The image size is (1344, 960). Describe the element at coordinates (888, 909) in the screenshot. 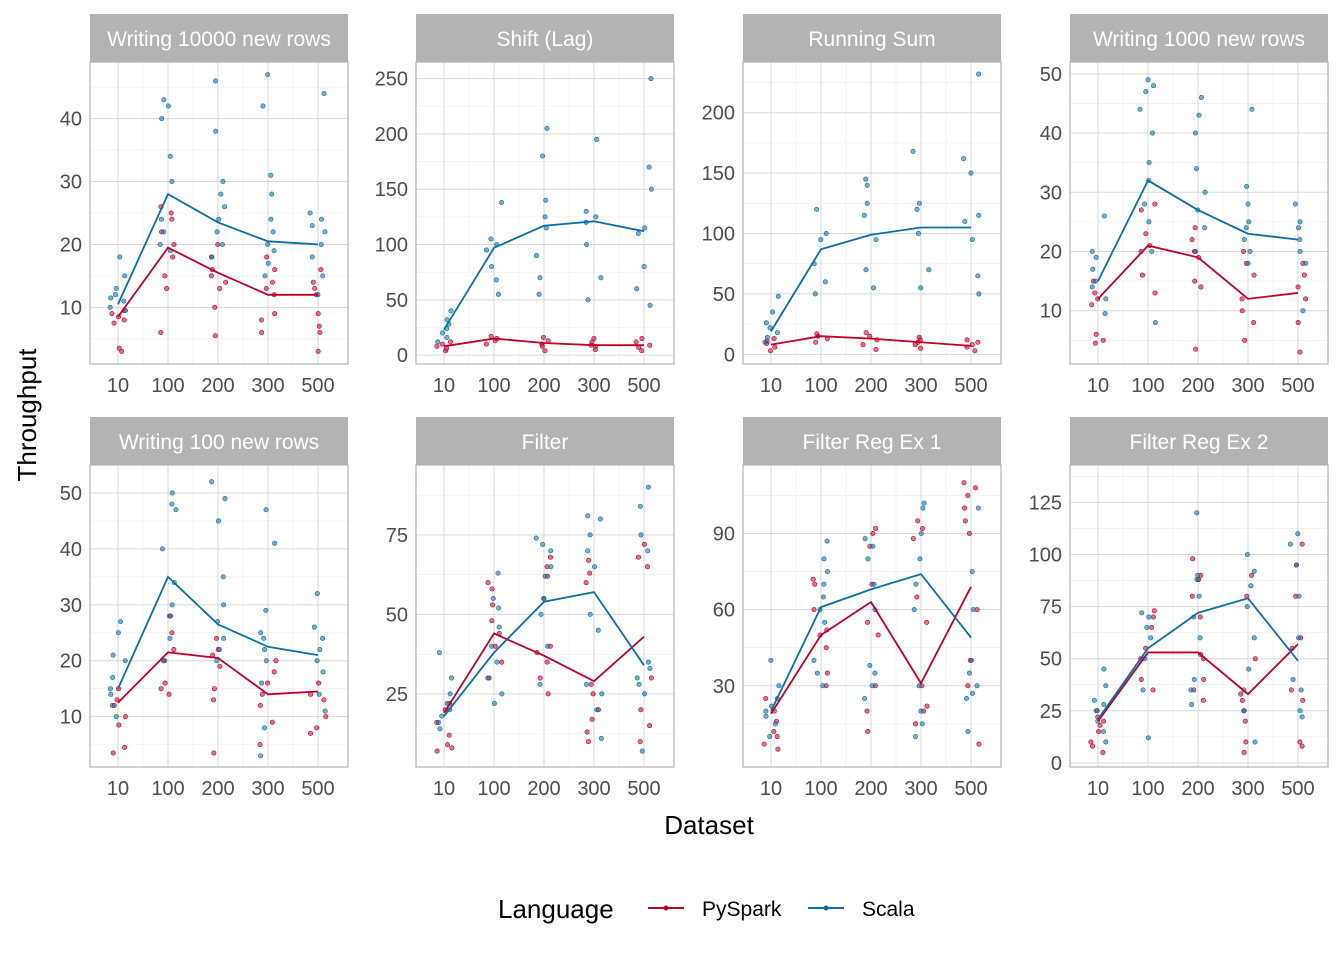

I see `legend-label: Scala` at that location.